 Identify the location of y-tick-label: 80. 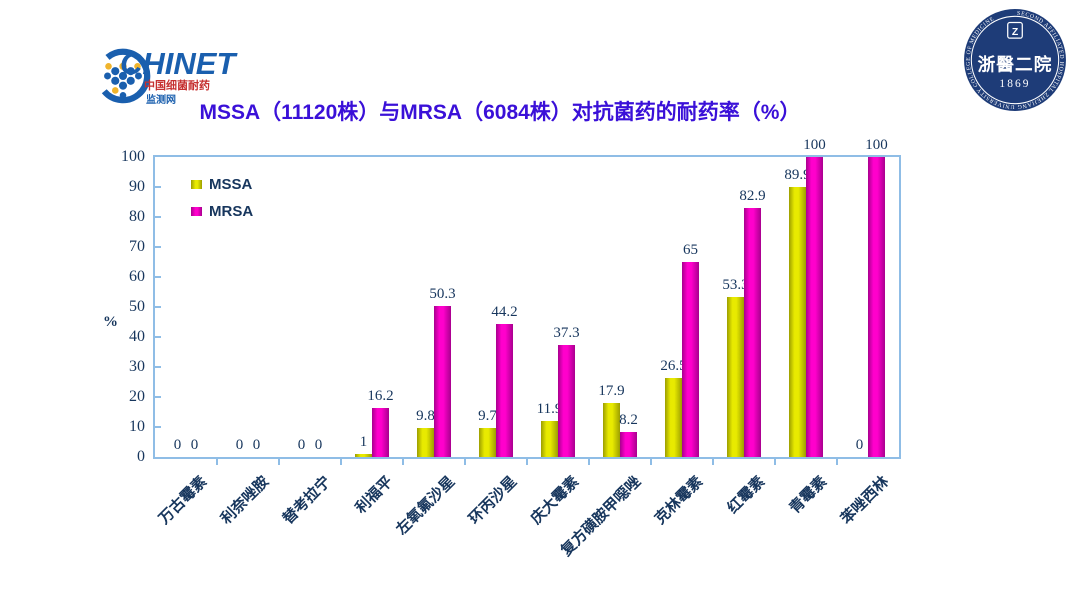
(137, 216).